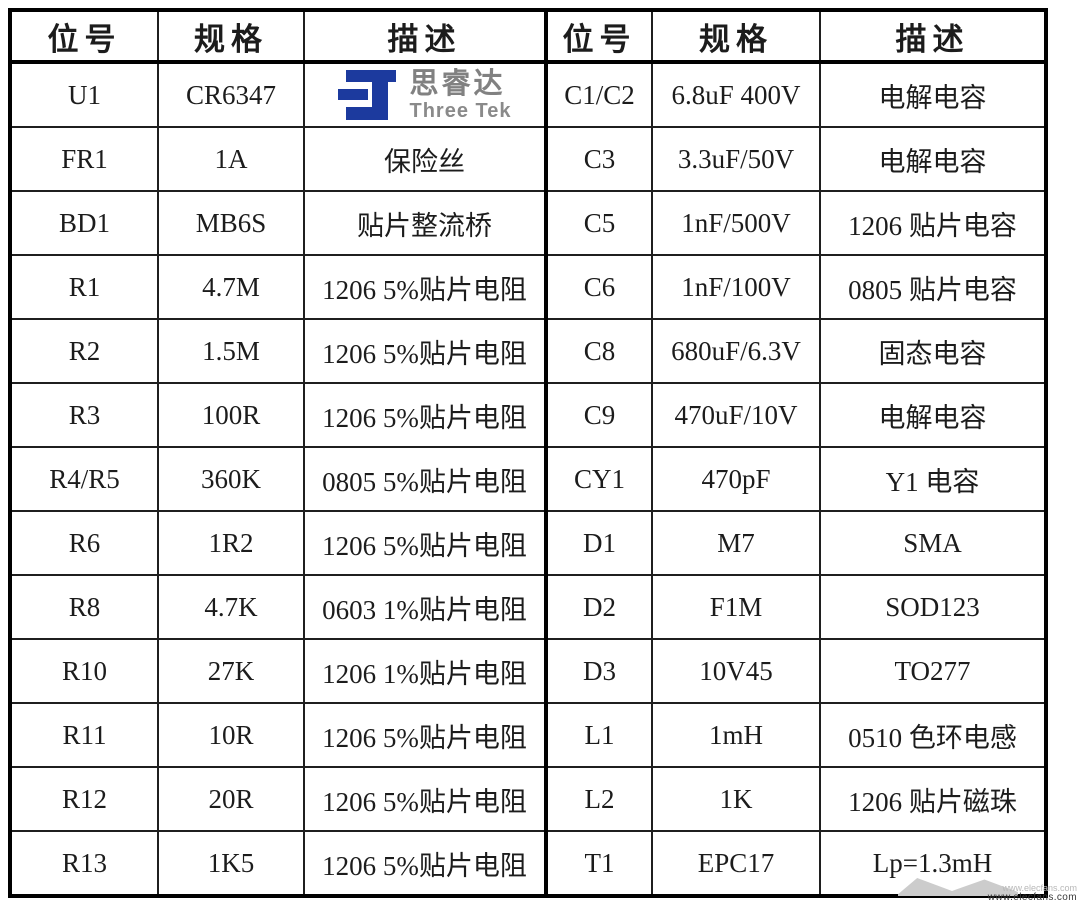  What do you see at coordinates (599, 607) in the screenshot?
I see `designator-cell: D2` at bounding box center [599, 607].